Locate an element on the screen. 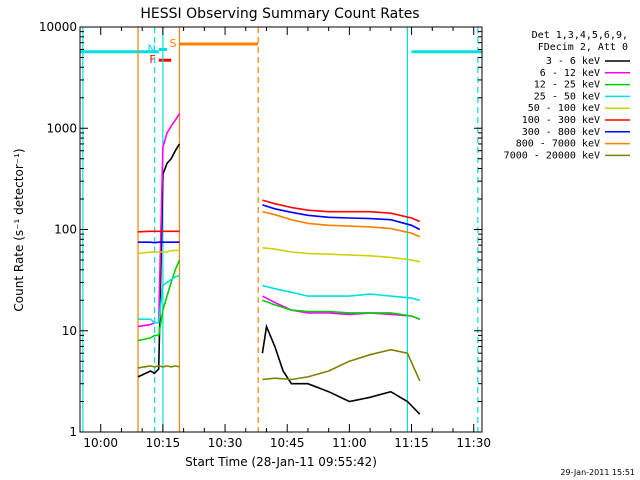 The image size is (640, 480). y-axis-label: Count Rate (s⁻¹ detector⁻¹) is located at coordinates (19, 229).